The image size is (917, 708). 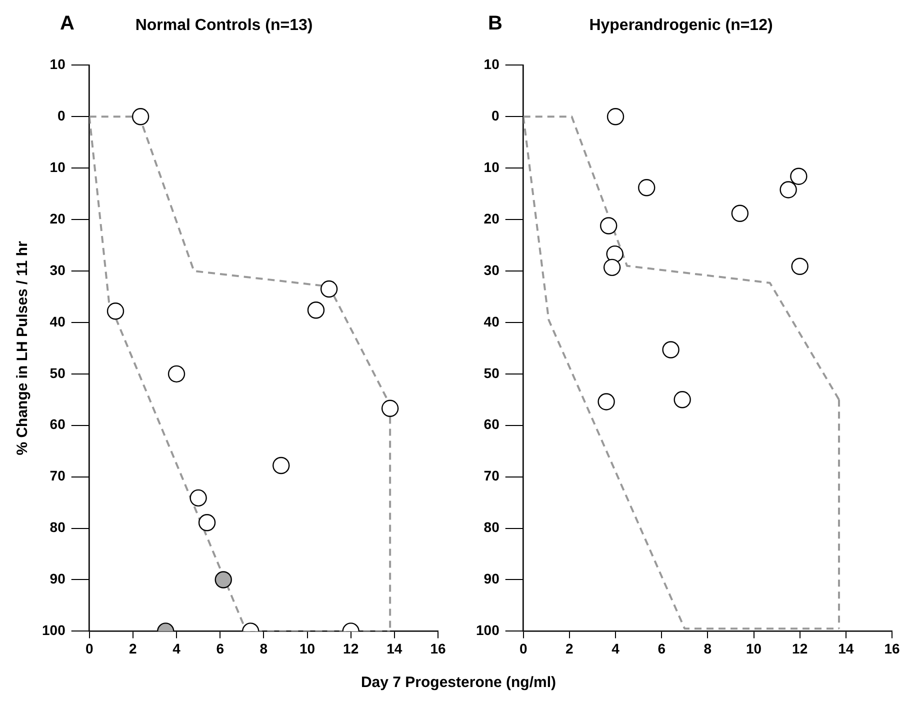 What do you see at coordinates (495, 23) in the screenshot?
I see `text: B` at bounding box center [495, 23].